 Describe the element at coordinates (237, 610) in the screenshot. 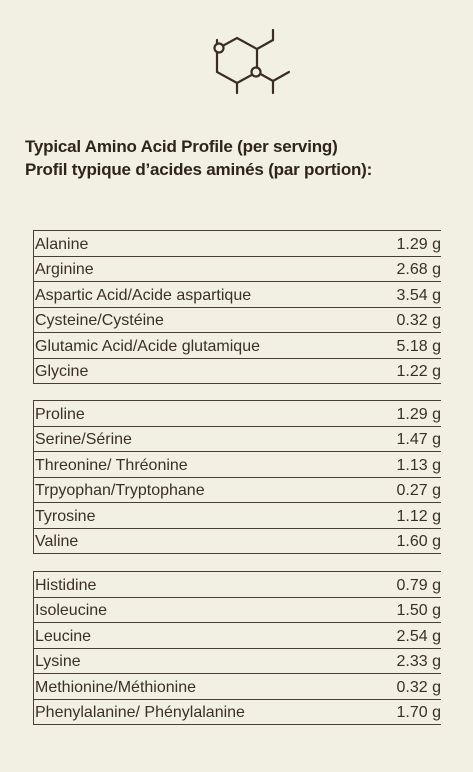

I see `table-row: Isoleucine 1.50 g` at that location.